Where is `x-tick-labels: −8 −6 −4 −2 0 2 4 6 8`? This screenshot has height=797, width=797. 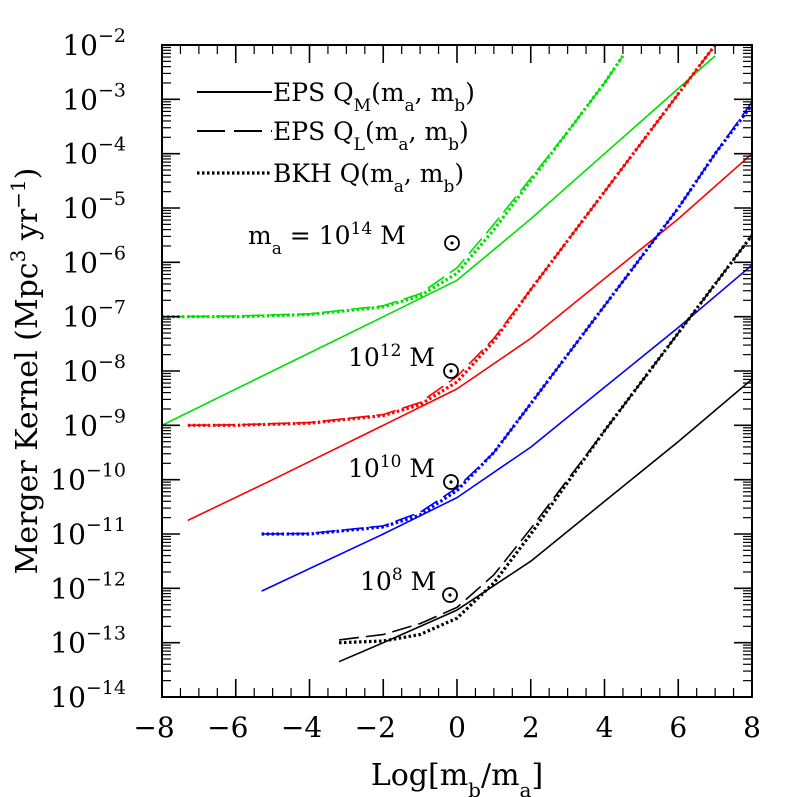
x-tick-labels: −8 −6 −4 −2 0 2 4 6 8 is located at coordinates (447, 727).